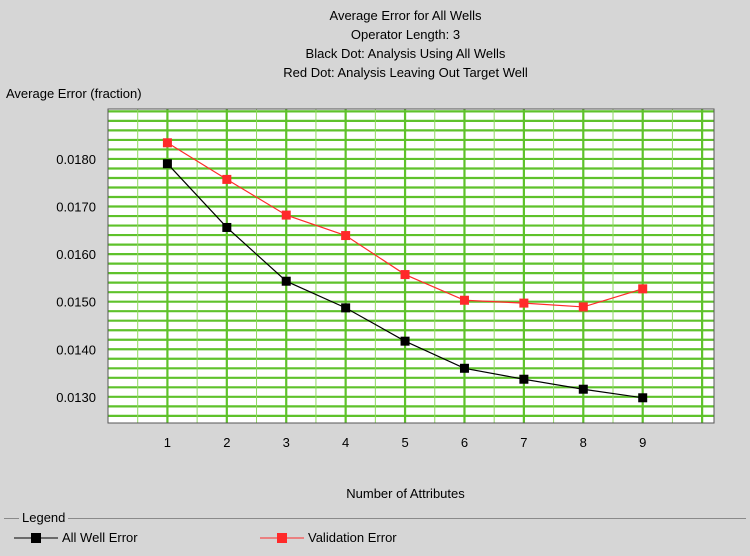 This screenshot has height=556, width=750. I want to click on title-line-1: Average Error for All Wells, so click(405, 15).